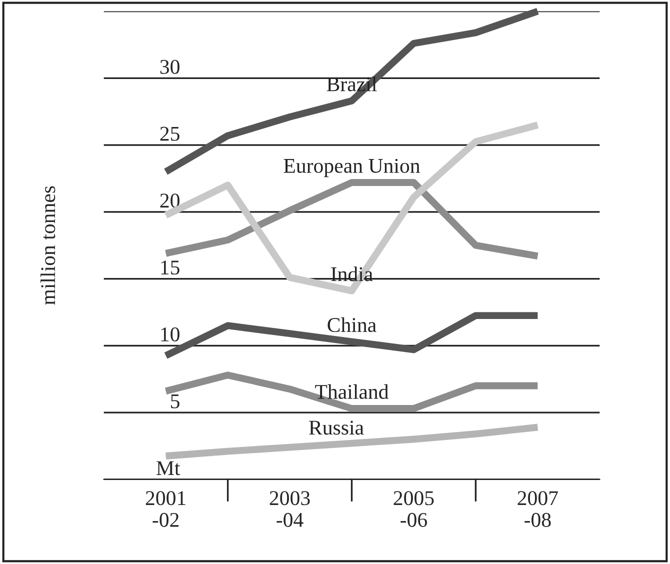  What do you see at coordinates (170, 267) in the screenshot?
I see `y-tick-label: 15` at bounding box center [170, 267].